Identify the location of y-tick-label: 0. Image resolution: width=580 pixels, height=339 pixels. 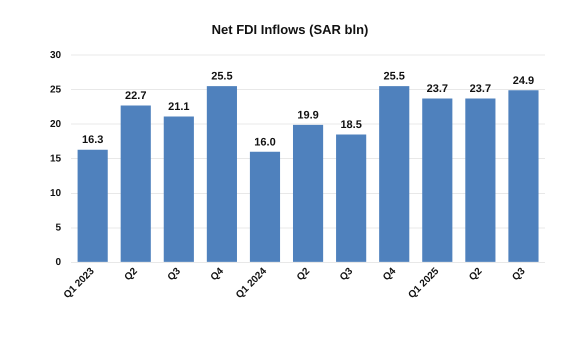
(59, 262).